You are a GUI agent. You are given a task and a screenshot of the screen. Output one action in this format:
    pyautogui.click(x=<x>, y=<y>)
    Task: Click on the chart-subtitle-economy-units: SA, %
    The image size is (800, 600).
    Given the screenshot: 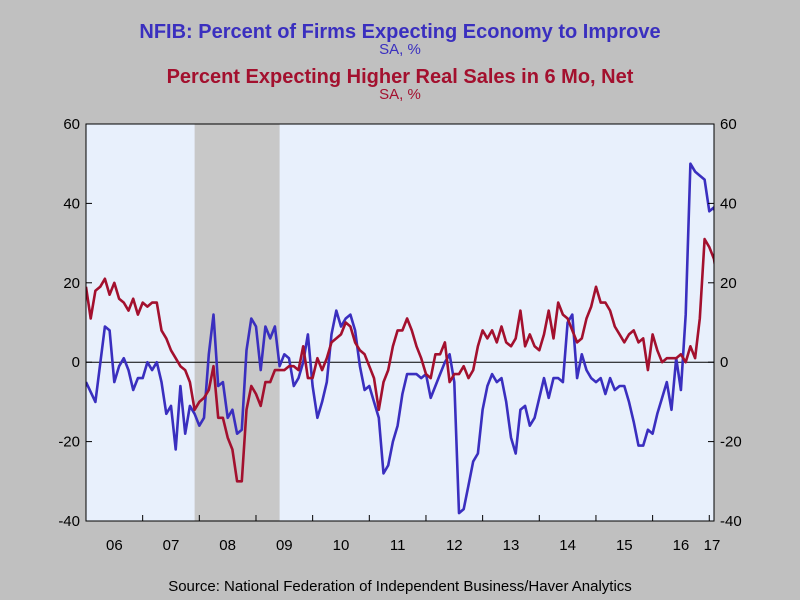 What is the action you would take?
    pyautogui.click(x=400, y=49)
    